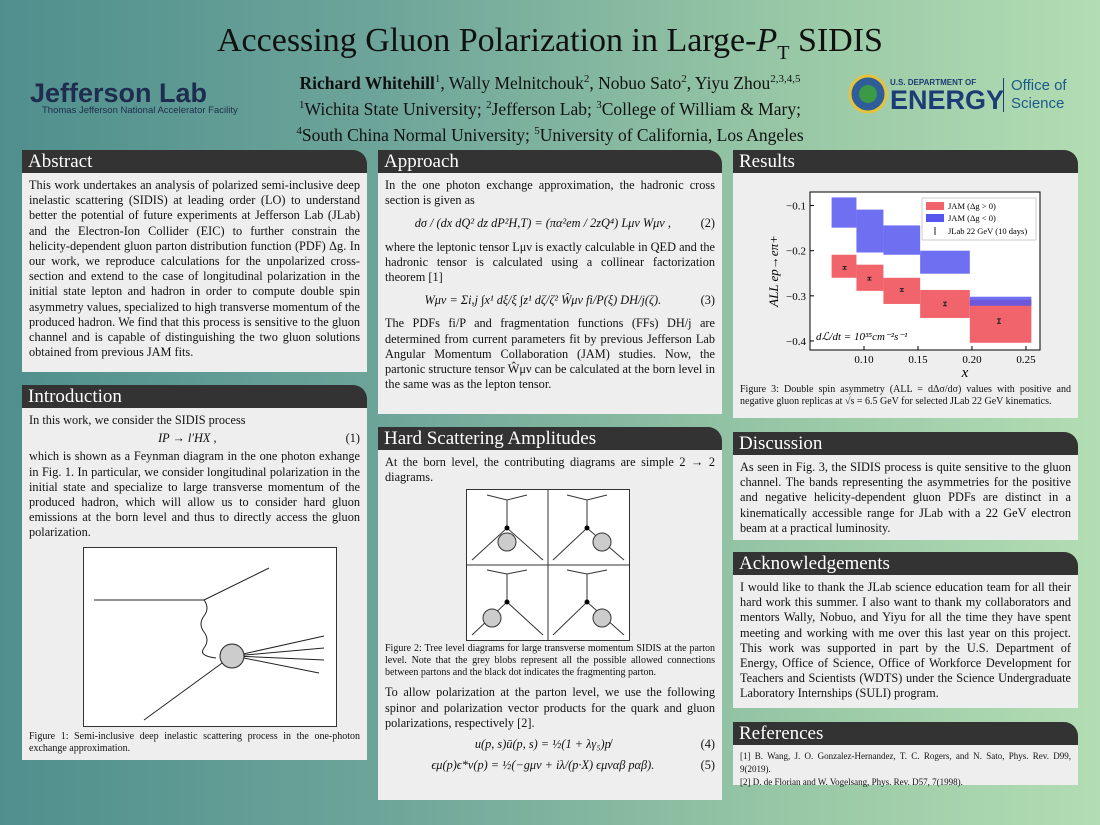  I want to click on title-text: T, so click(783, 52).